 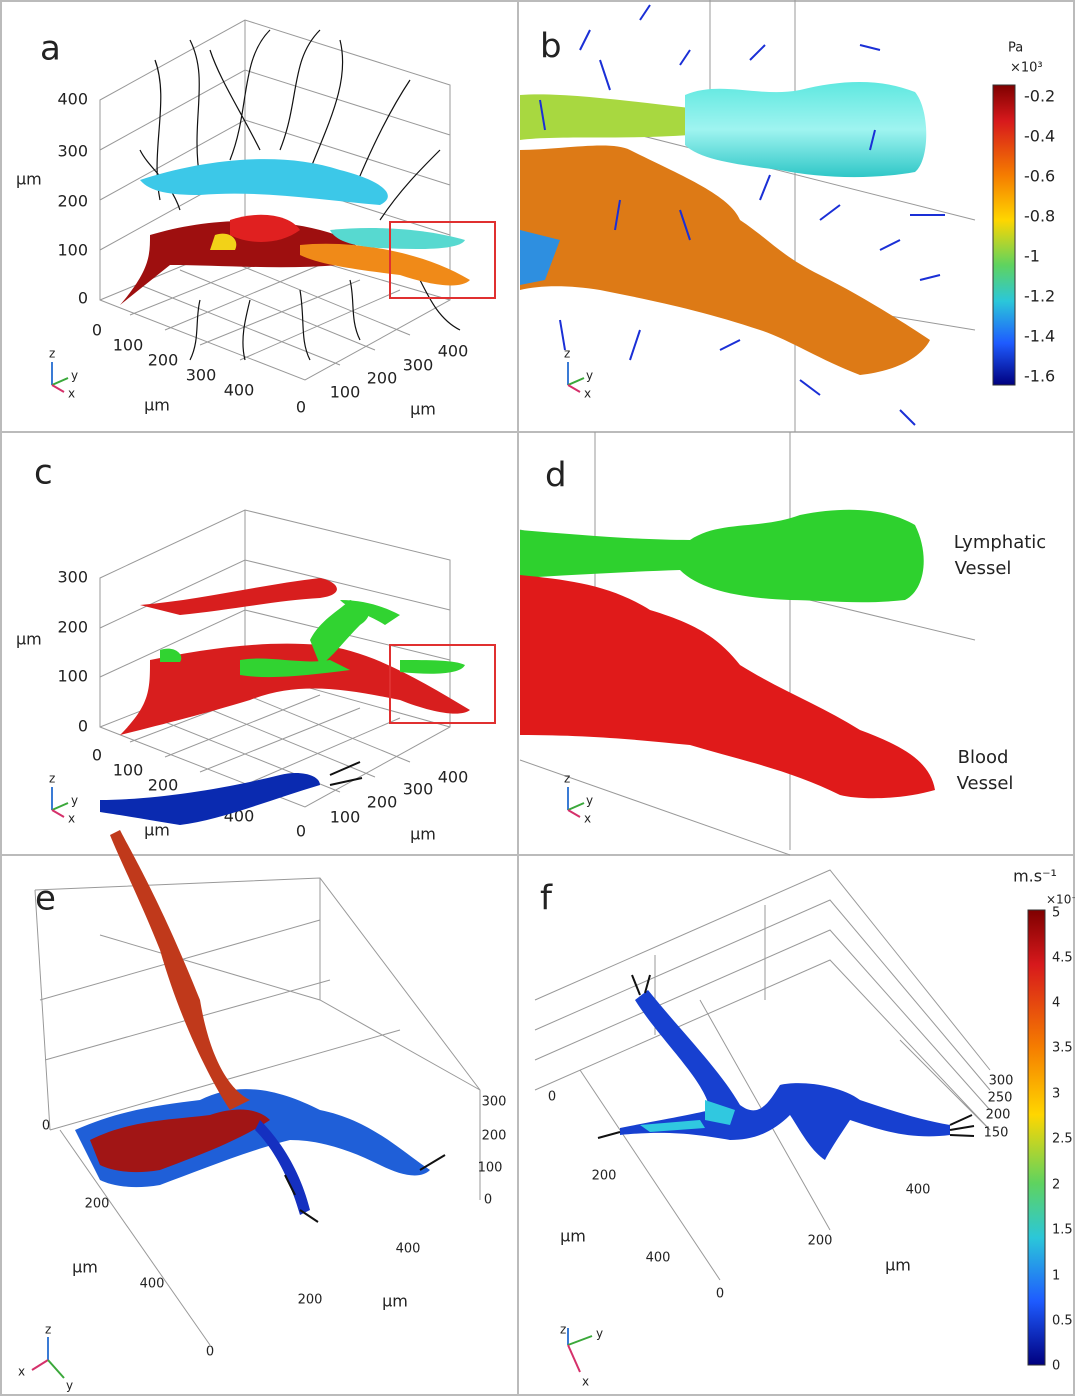 What do you see at coordinates (1000, 542) in the screenshot?
I see `vessel-label: Lymphatic` at bounding box center [1000, 542].